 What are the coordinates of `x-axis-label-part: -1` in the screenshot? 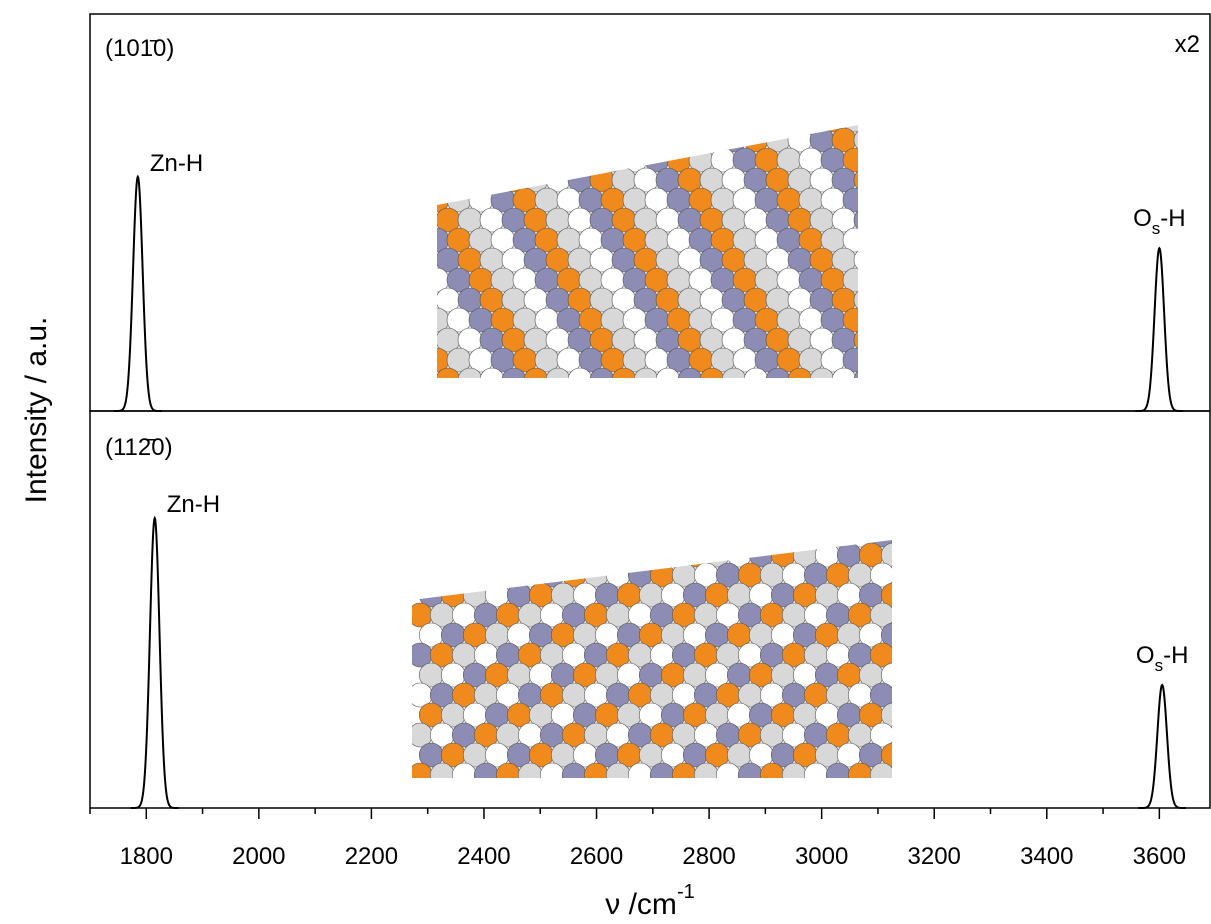 It's located at (686, 892).